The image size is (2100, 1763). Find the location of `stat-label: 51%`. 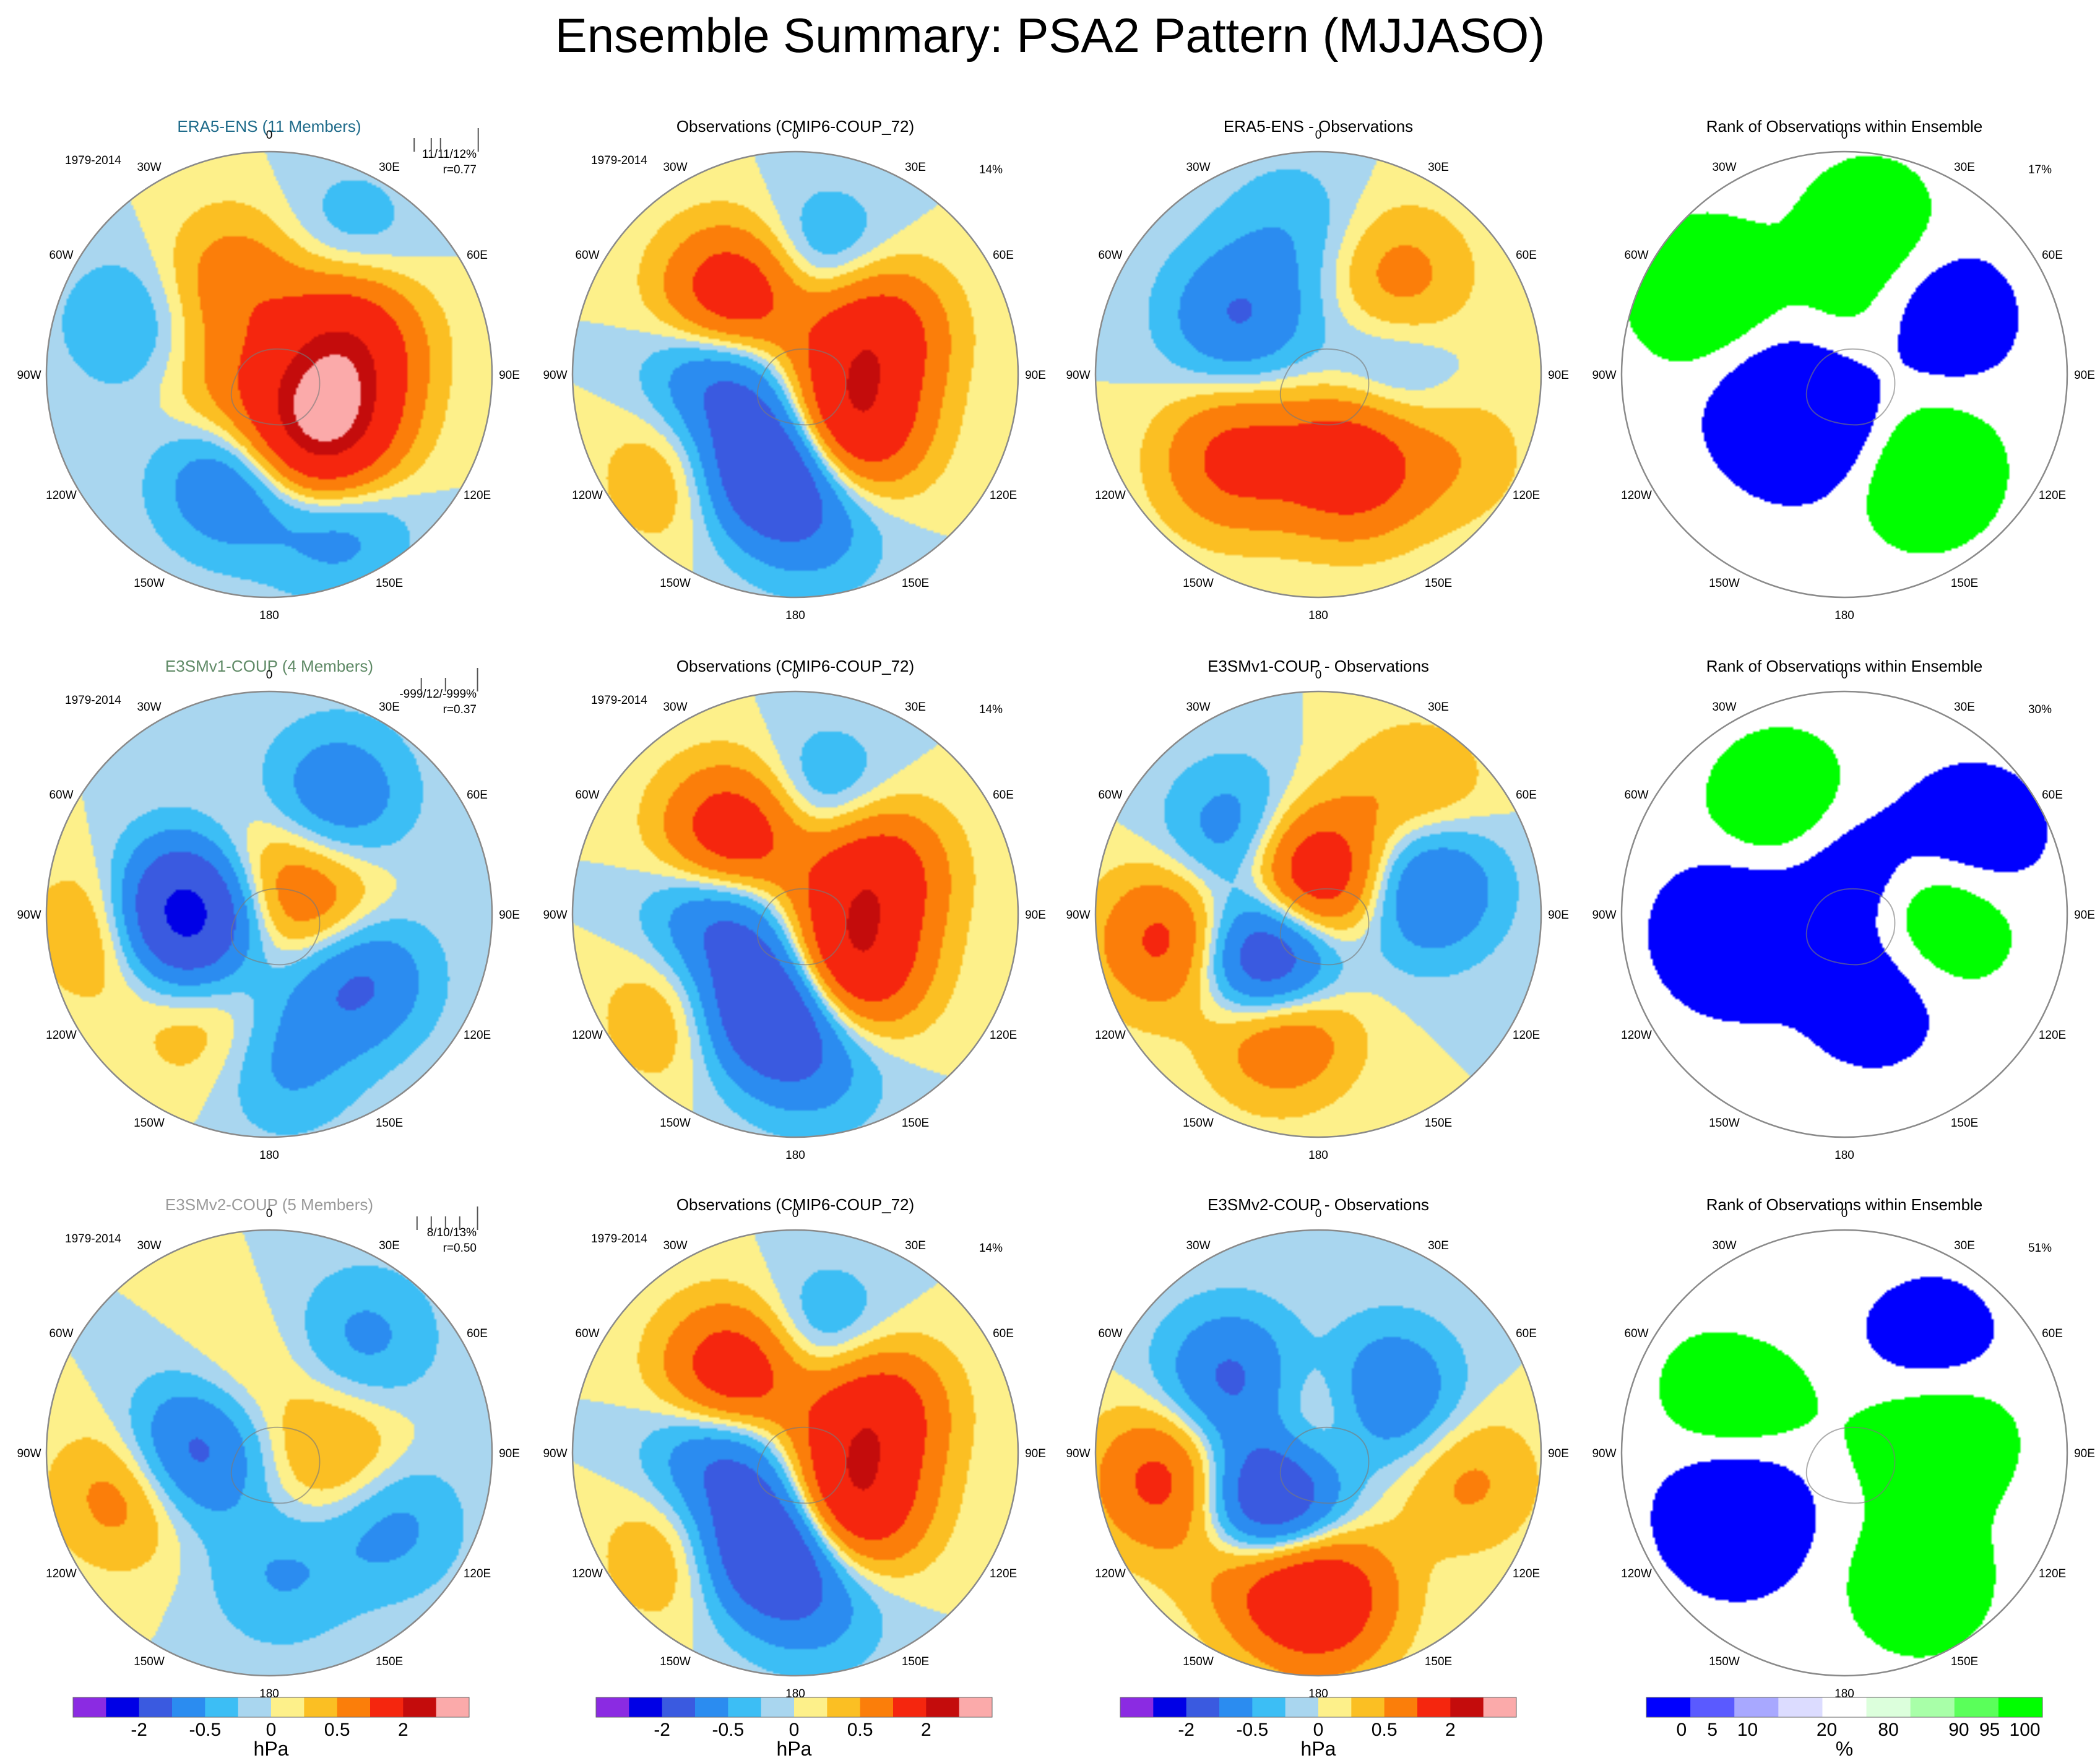

stat-label: 51% is located at coordinates (2040, 1248).